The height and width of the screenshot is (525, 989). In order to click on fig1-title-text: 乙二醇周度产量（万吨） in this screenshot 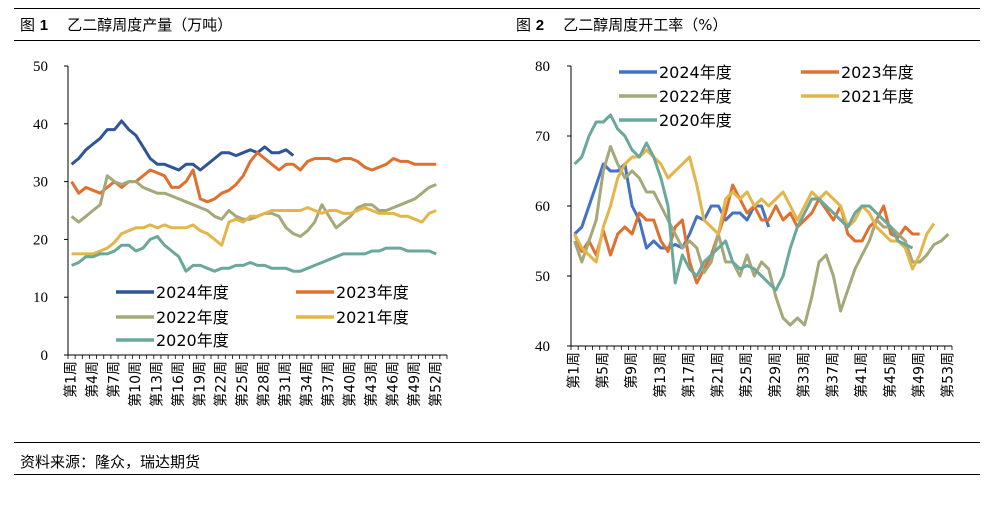, I will do `click(150, 25)`.